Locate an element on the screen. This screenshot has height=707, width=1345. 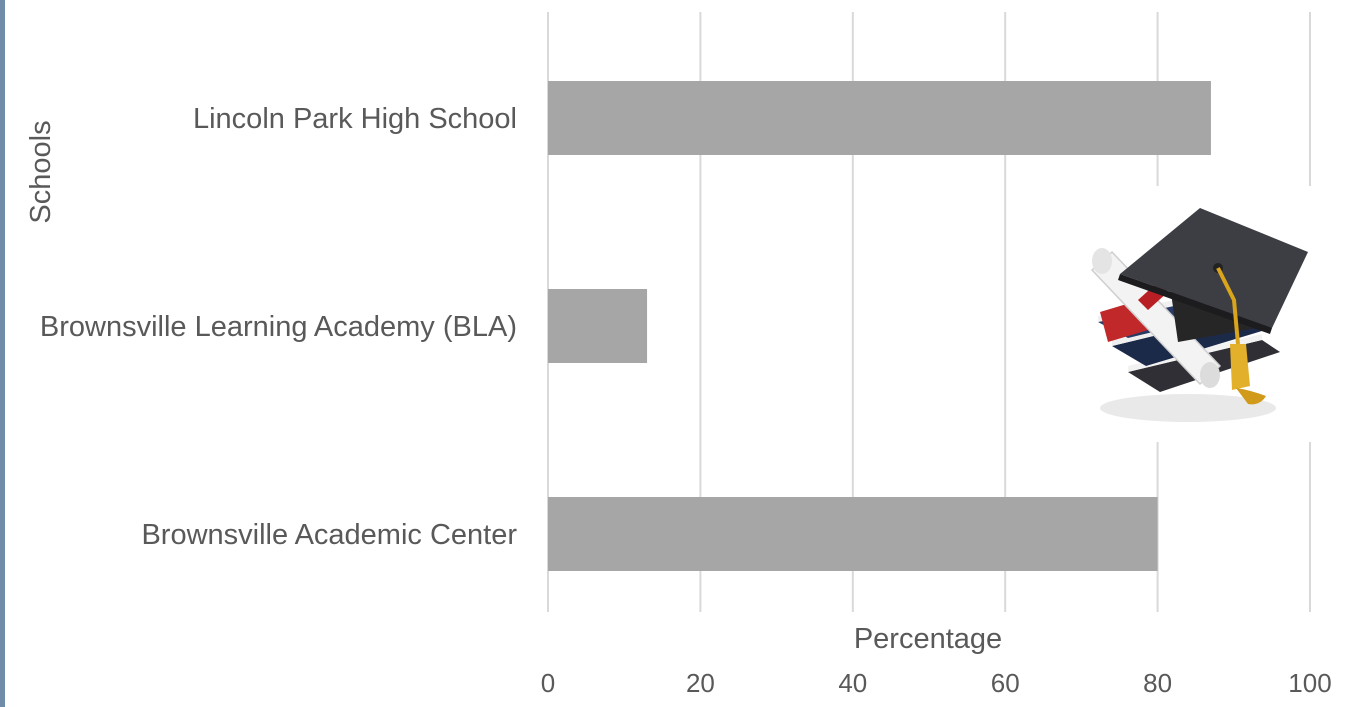
x-axis-title: Percentage is located at coordinates (928, 639).